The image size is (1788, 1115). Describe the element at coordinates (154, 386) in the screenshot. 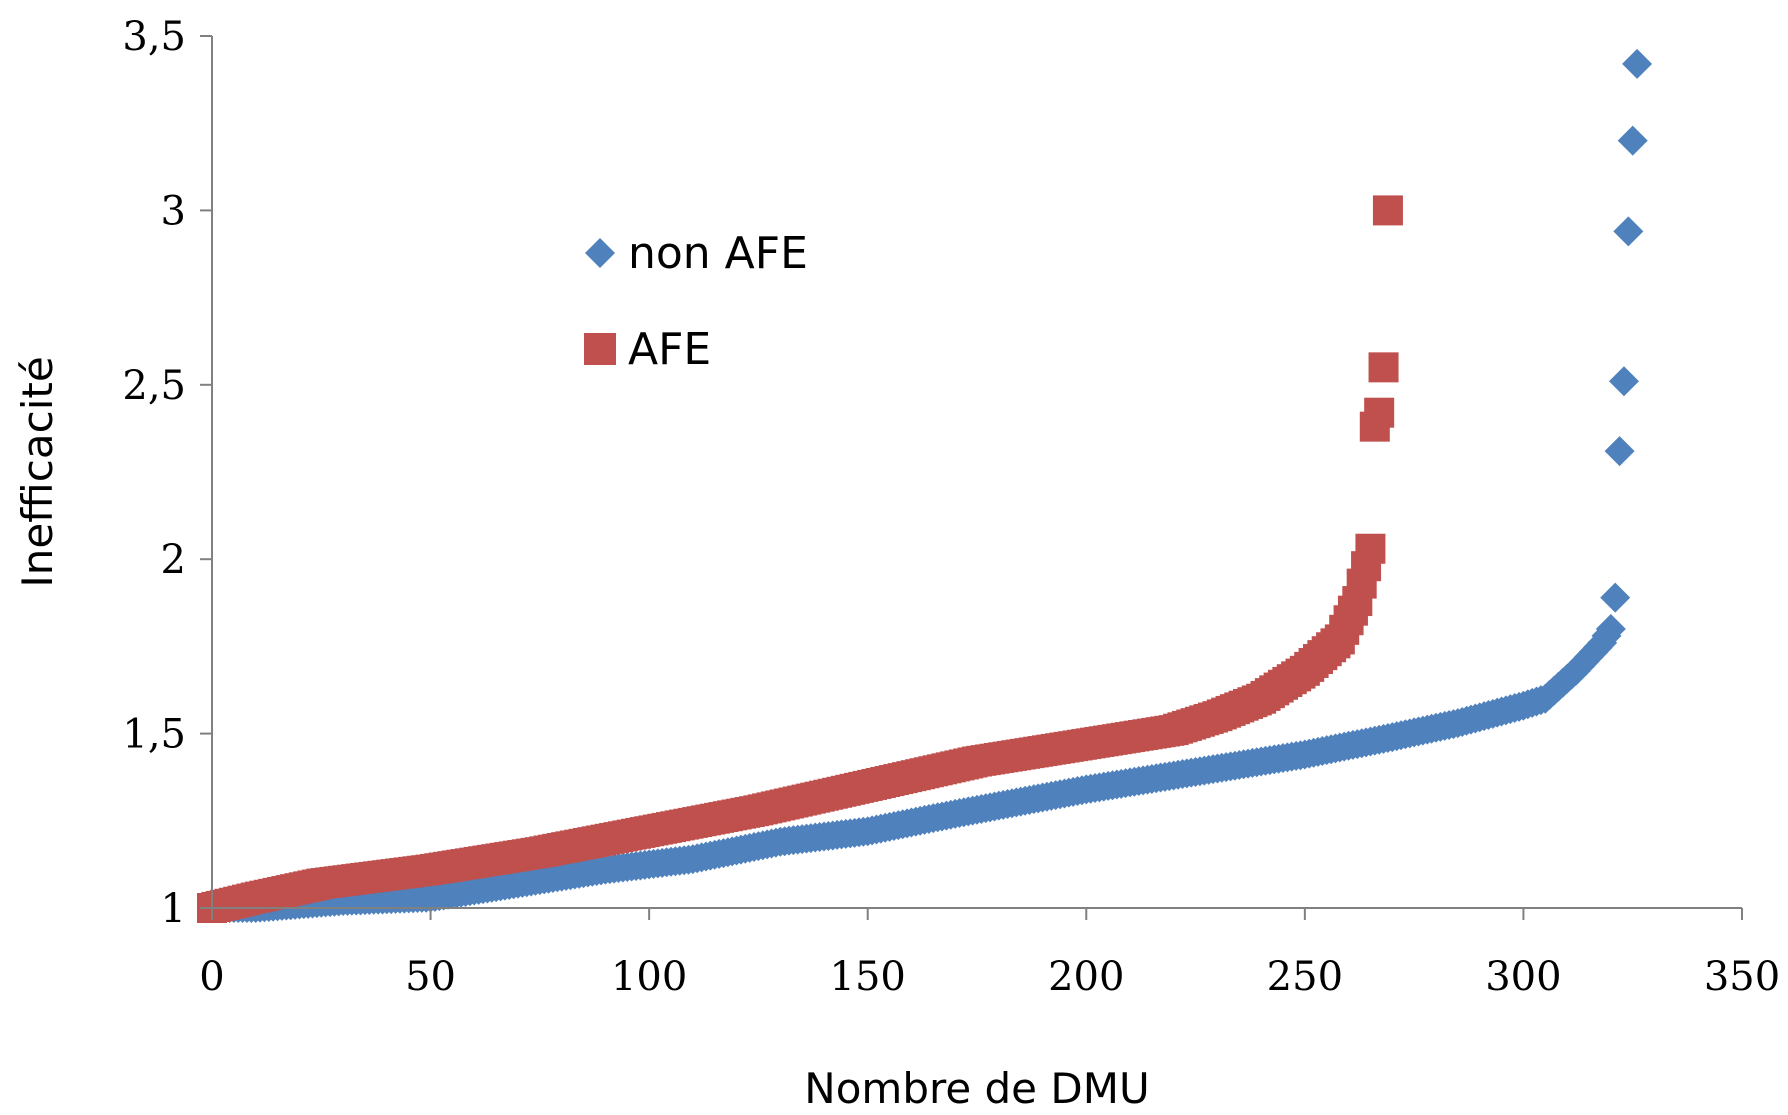

I see `y-tick-label: 2,5` at that location.